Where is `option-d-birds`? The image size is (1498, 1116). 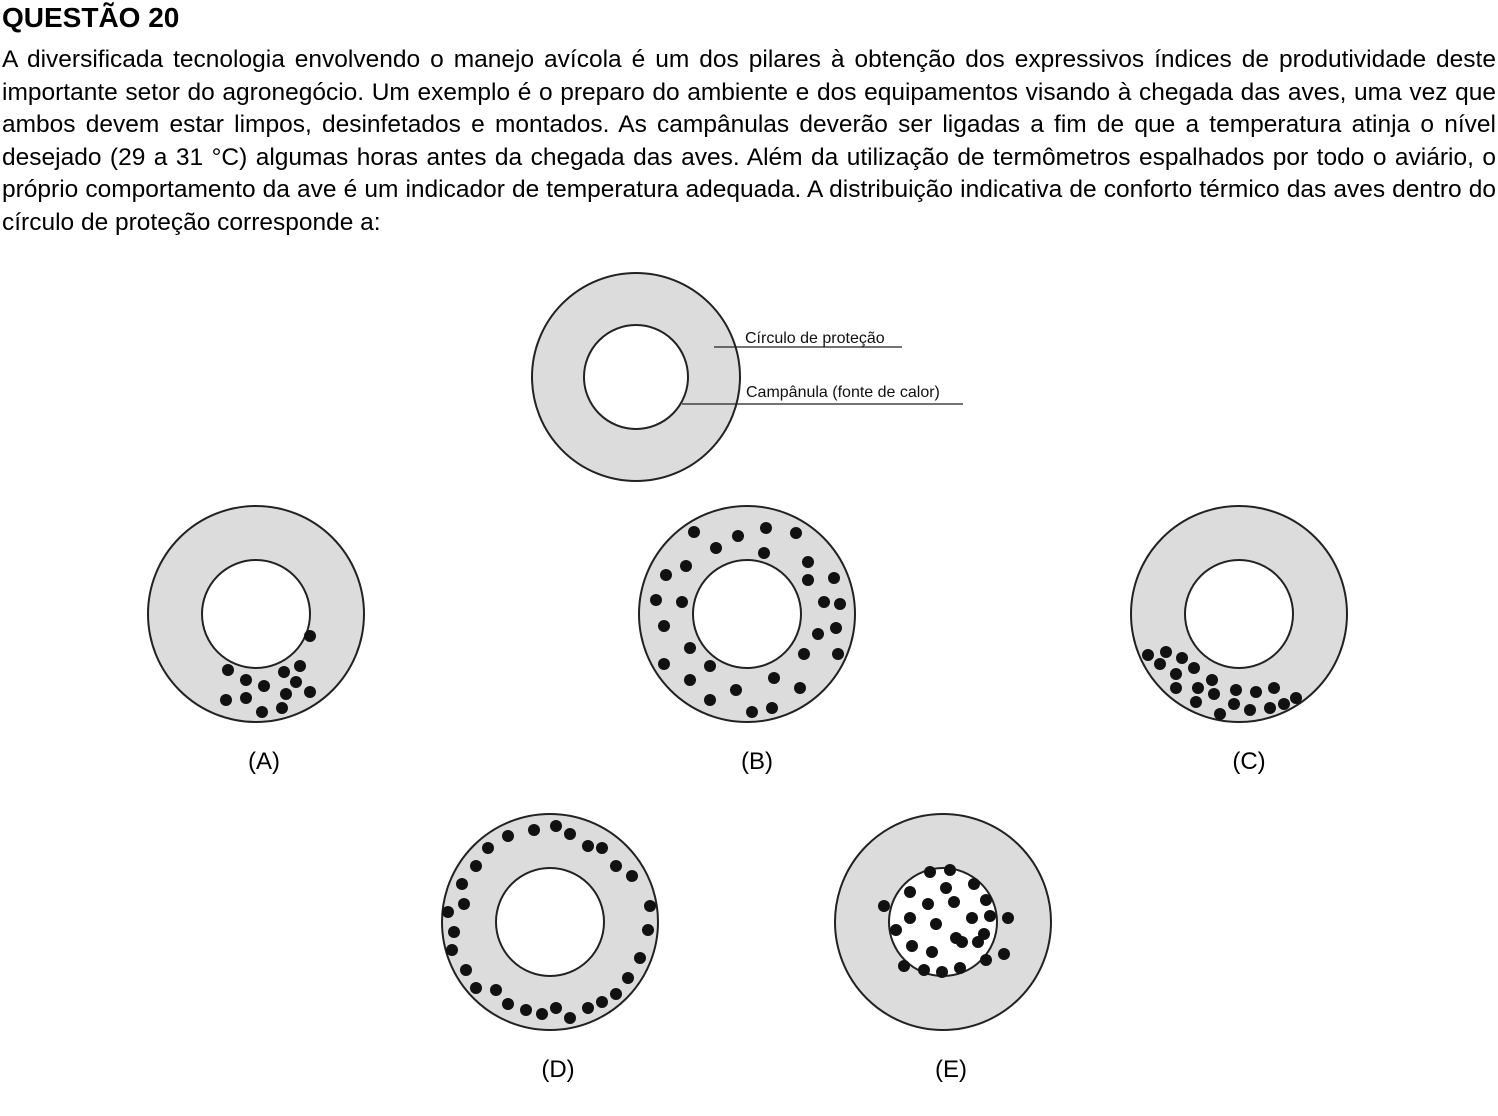 option-d-birds is located at coordinates (549, 922).